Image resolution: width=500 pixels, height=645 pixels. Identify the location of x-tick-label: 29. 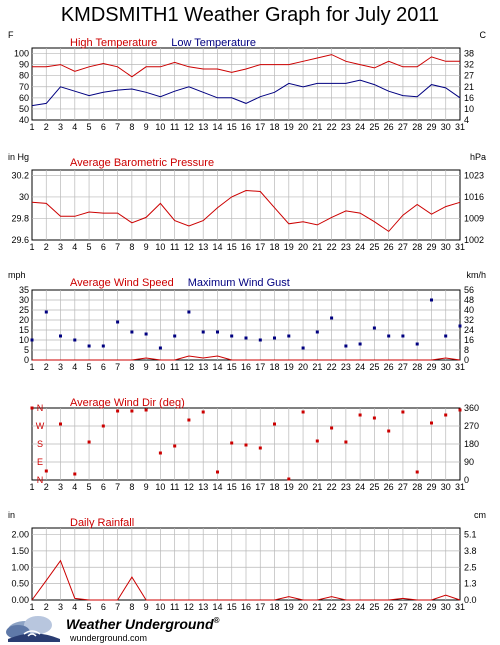
(431, 607).